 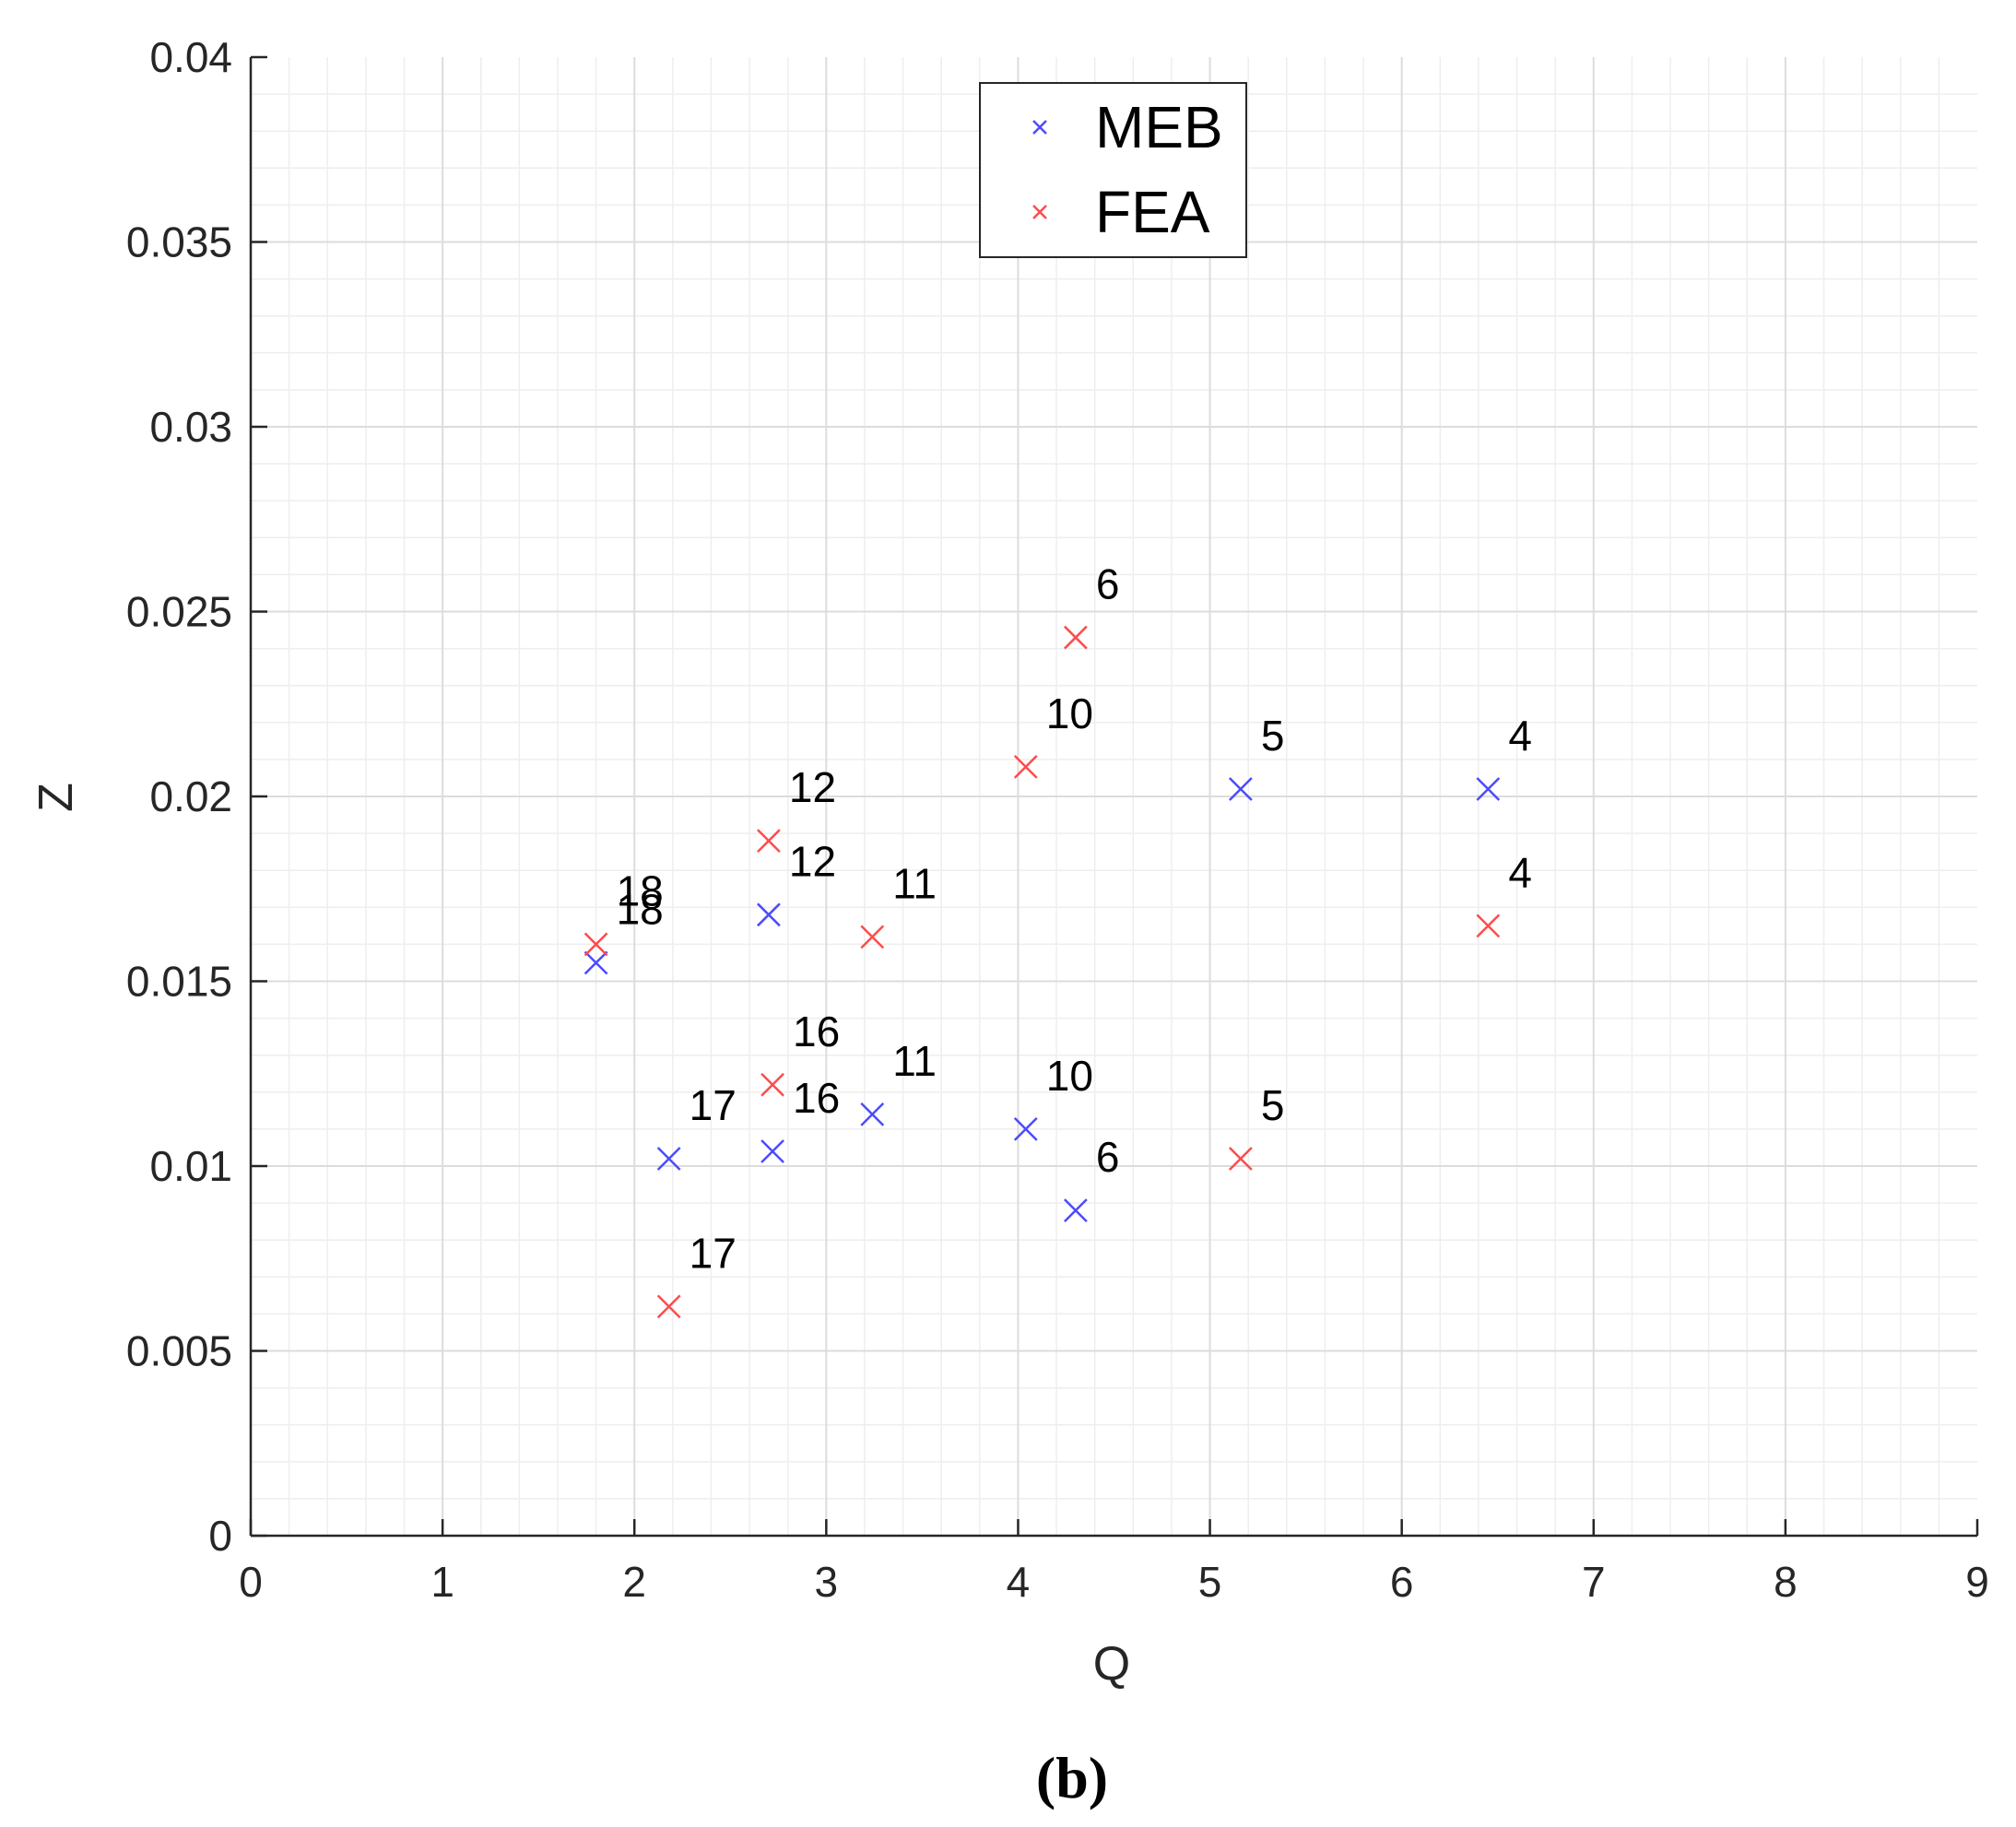 I want to click on y-tick-label: 0.02, so click(x=190, y=796).